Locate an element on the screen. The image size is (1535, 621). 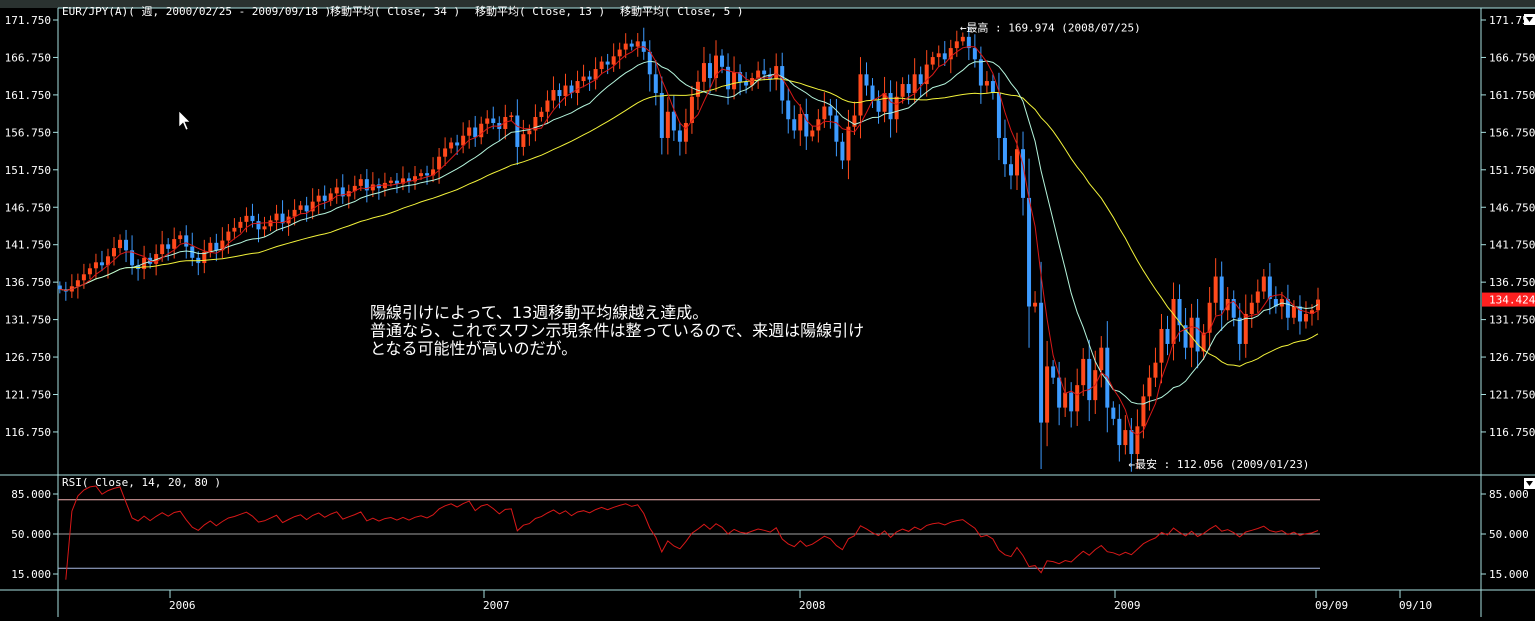
rsi-tick-label-right: 85.000 is located at coordinates (1509, 494).